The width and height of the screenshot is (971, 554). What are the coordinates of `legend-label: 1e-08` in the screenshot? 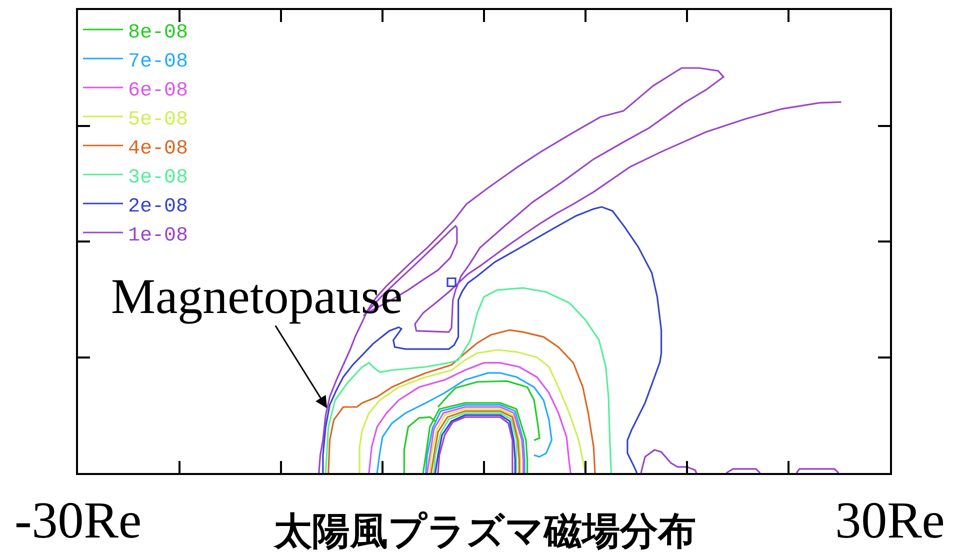 It's located at (158, 236).